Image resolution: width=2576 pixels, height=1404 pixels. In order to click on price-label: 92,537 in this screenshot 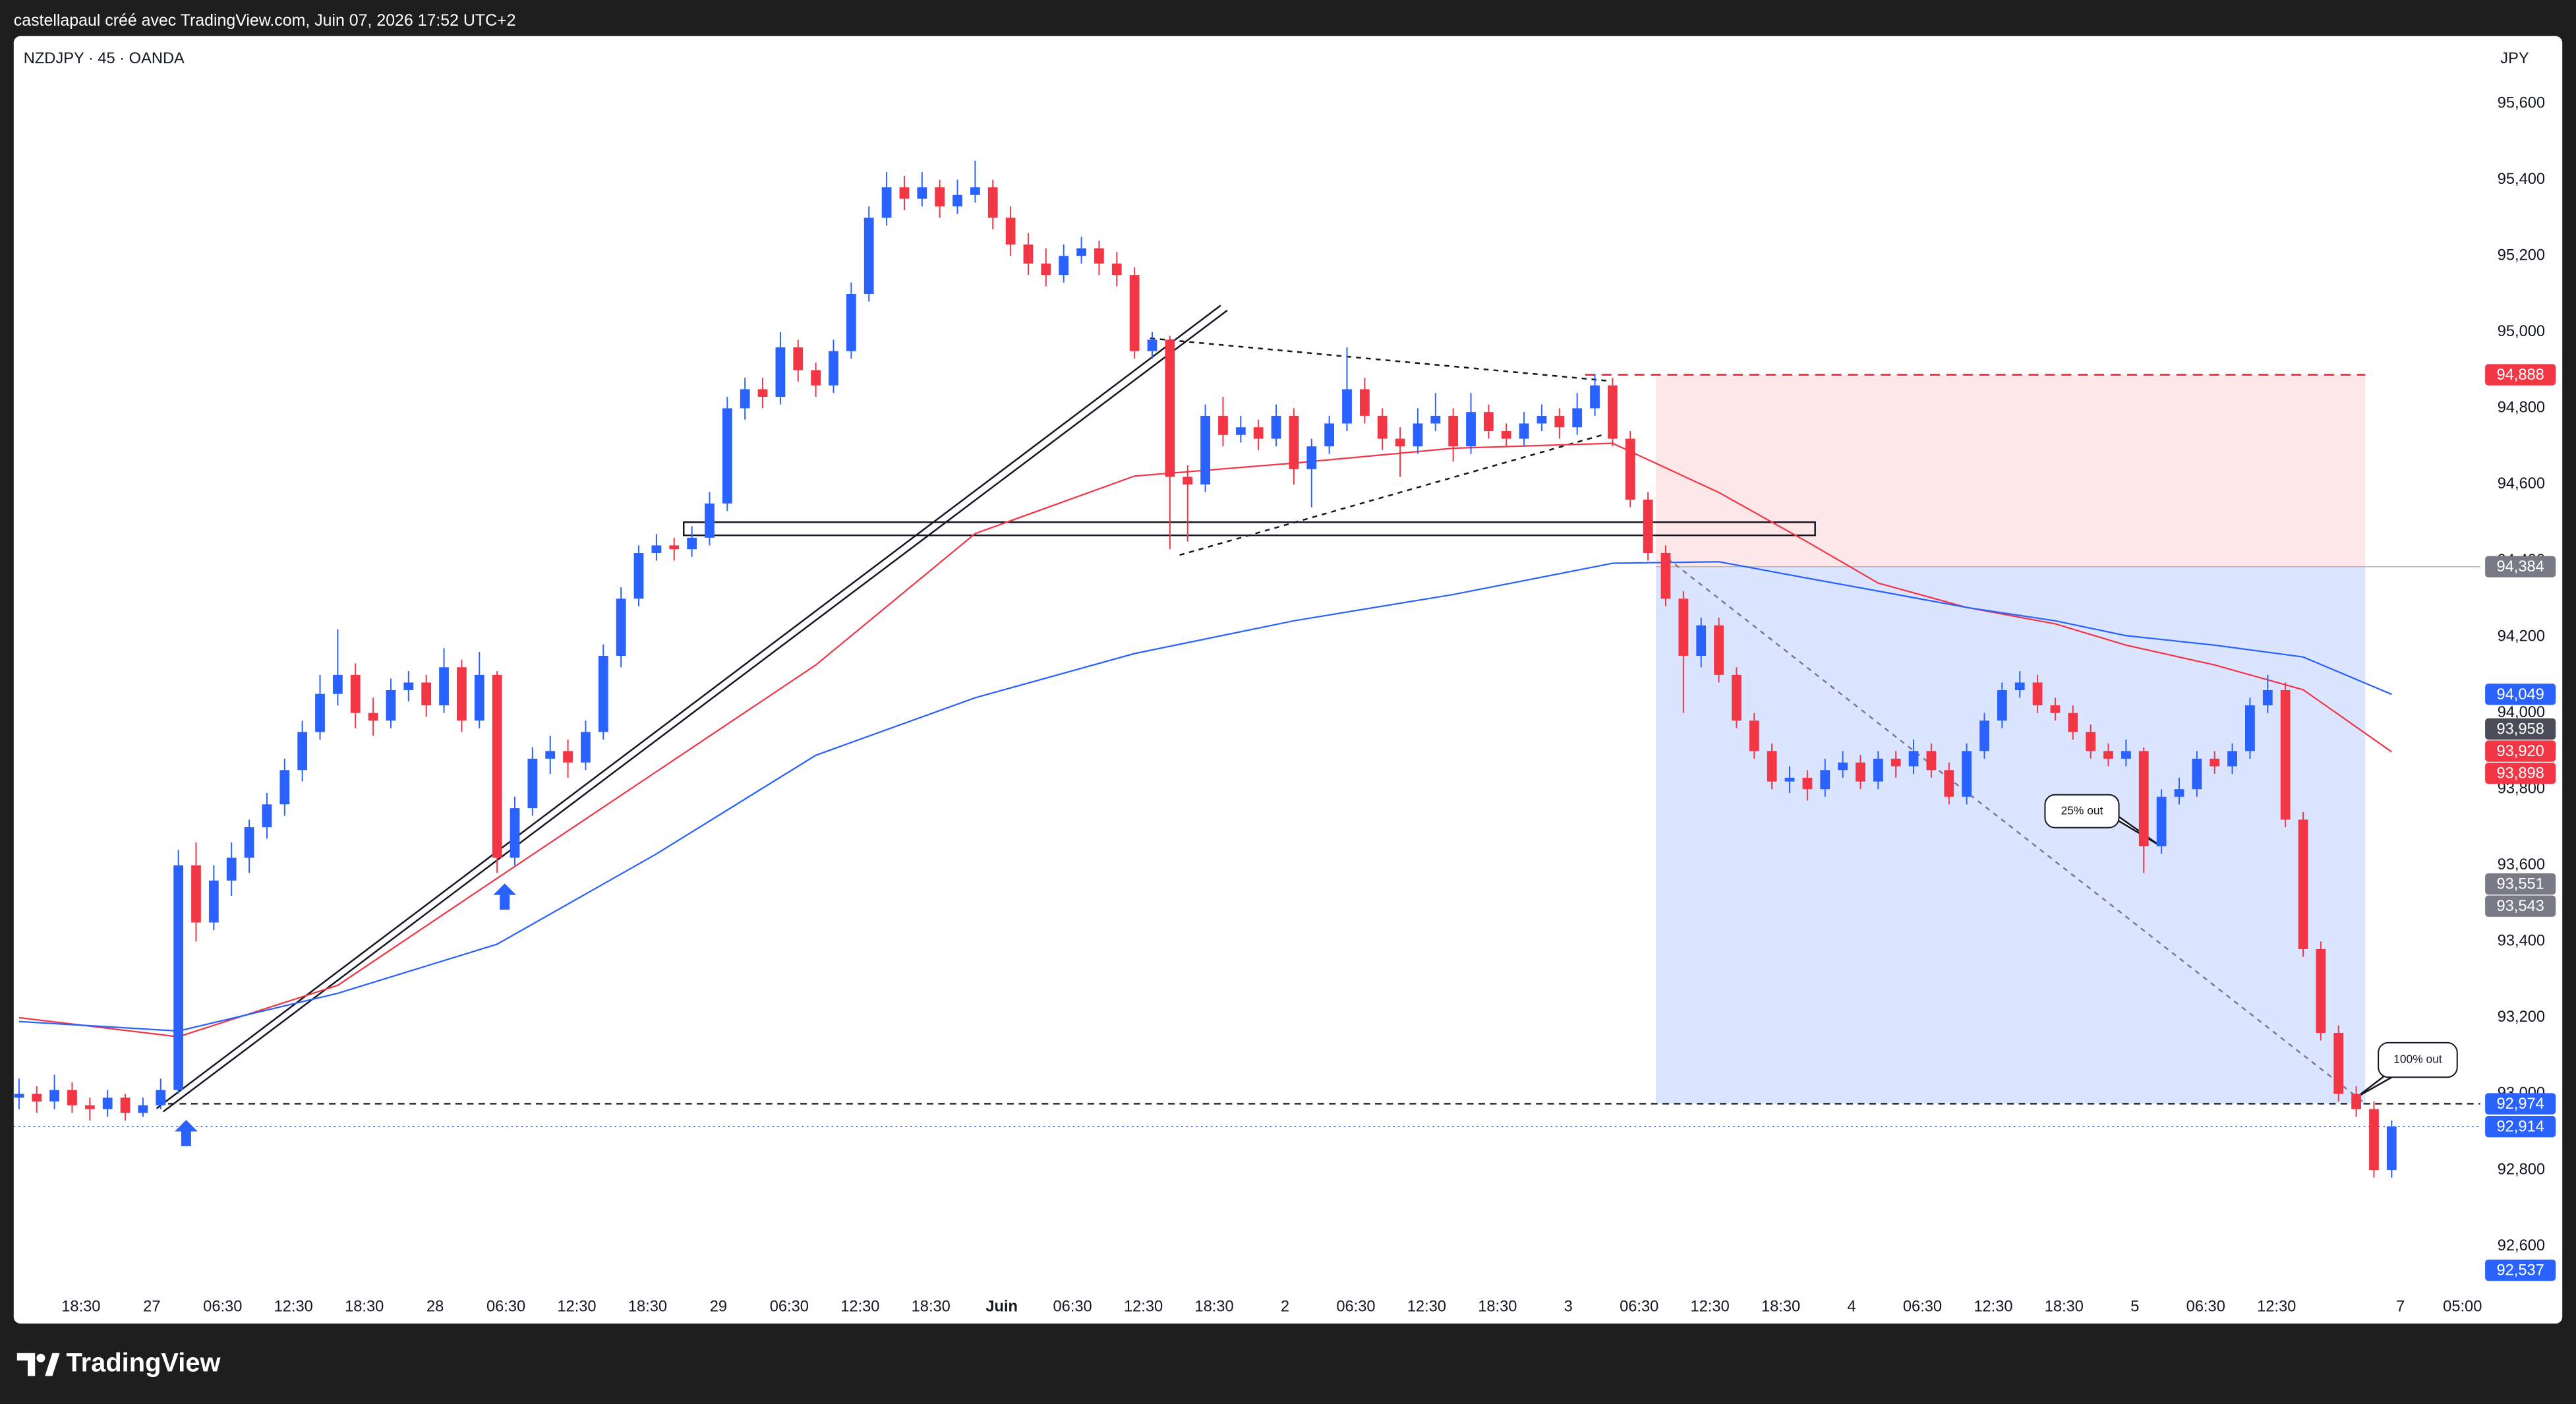, I will do `click(2520, 1270)`.